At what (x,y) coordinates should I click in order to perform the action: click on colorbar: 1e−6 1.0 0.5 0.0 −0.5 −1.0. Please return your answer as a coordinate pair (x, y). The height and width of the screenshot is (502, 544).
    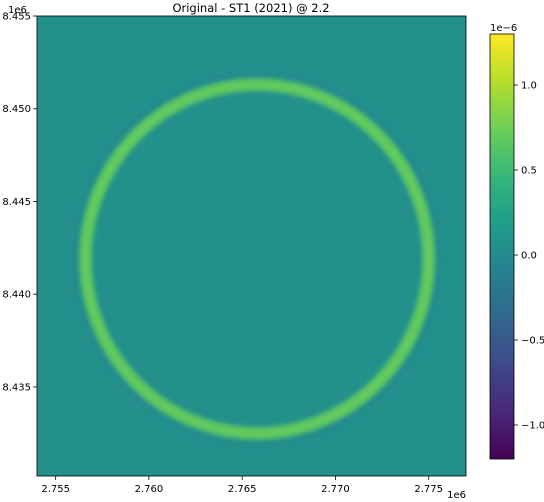
    Looking at the image, I should click on (516, 241).